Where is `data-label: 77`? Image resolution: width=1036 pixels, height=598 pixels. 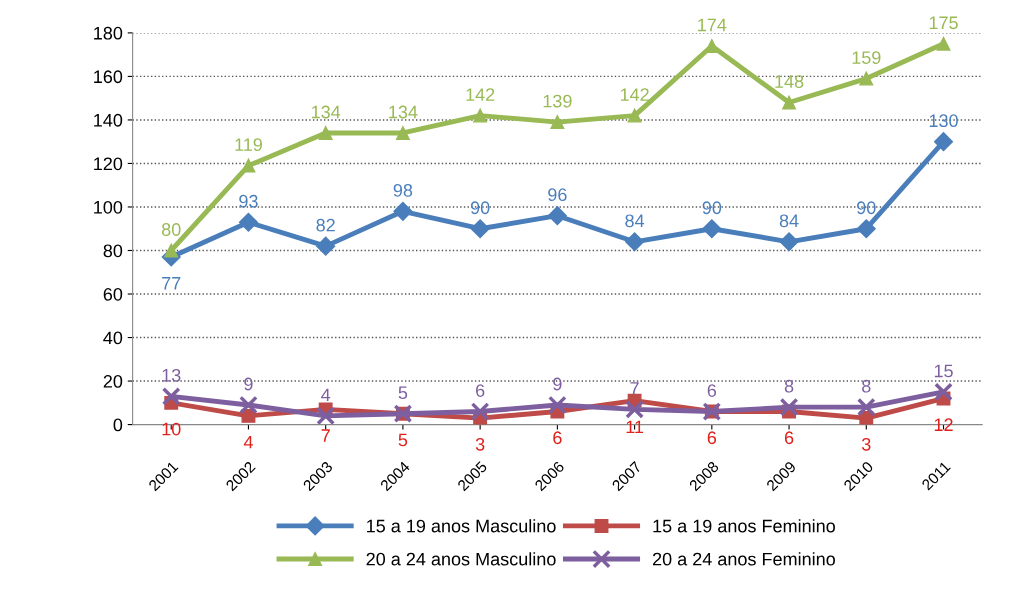 data-label: 77 is located at coordinates (171, 283).